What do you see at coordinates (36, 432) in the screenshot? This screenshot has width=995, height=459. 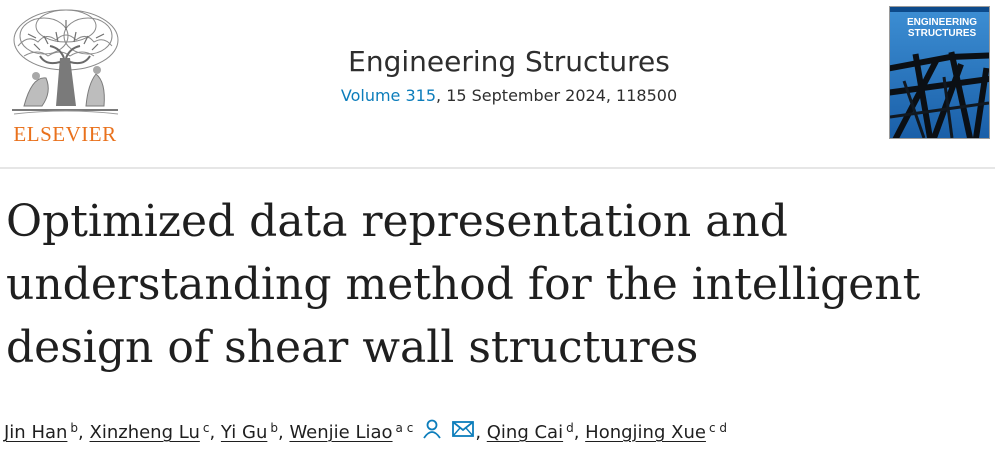 I see `author-link: Jin Han` at bounding box center [36, 432].